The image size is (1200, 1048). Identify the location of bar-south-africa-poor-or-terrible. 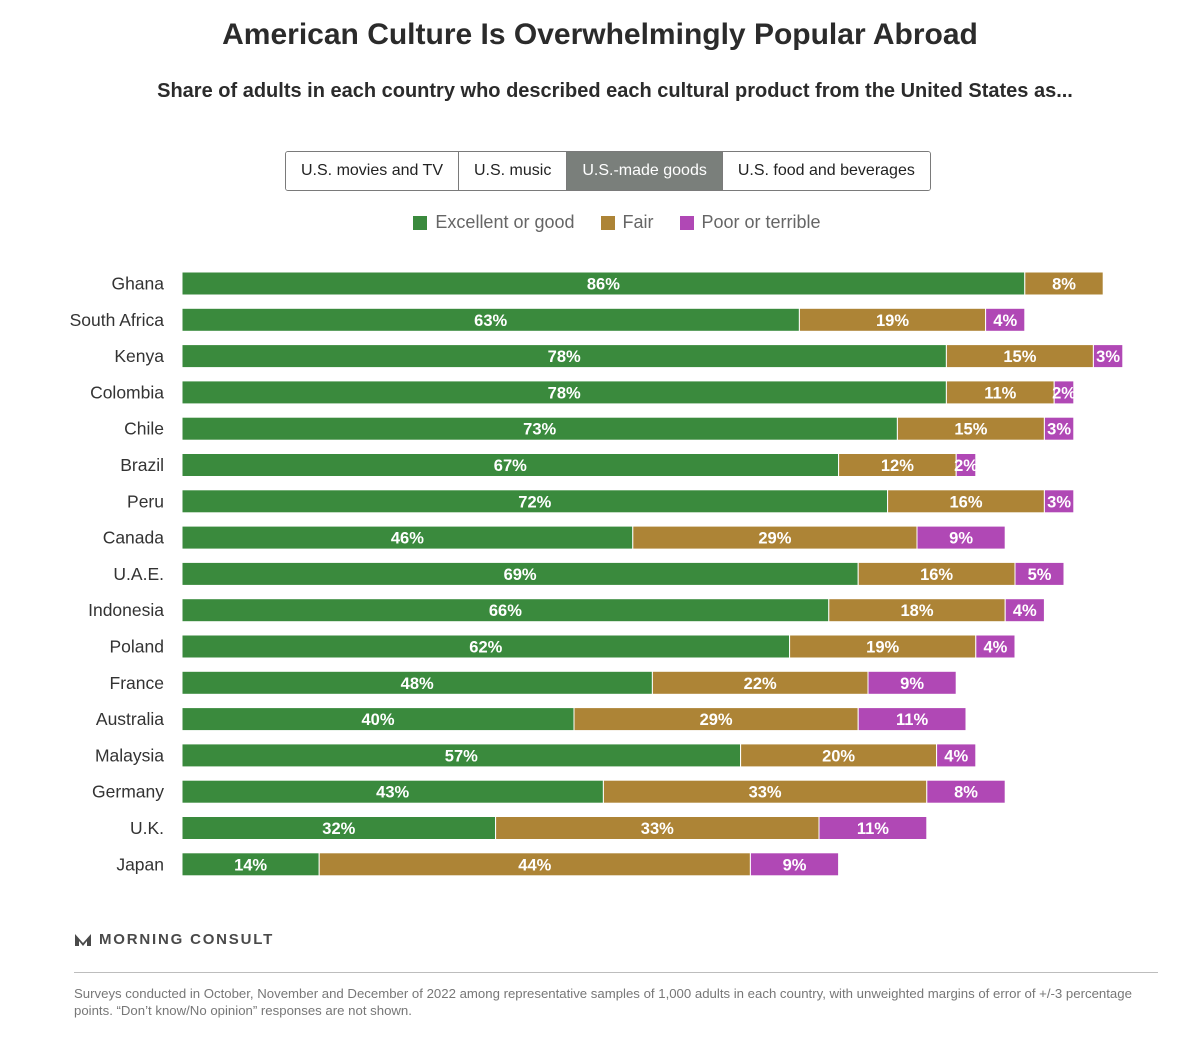
(1005, 319).